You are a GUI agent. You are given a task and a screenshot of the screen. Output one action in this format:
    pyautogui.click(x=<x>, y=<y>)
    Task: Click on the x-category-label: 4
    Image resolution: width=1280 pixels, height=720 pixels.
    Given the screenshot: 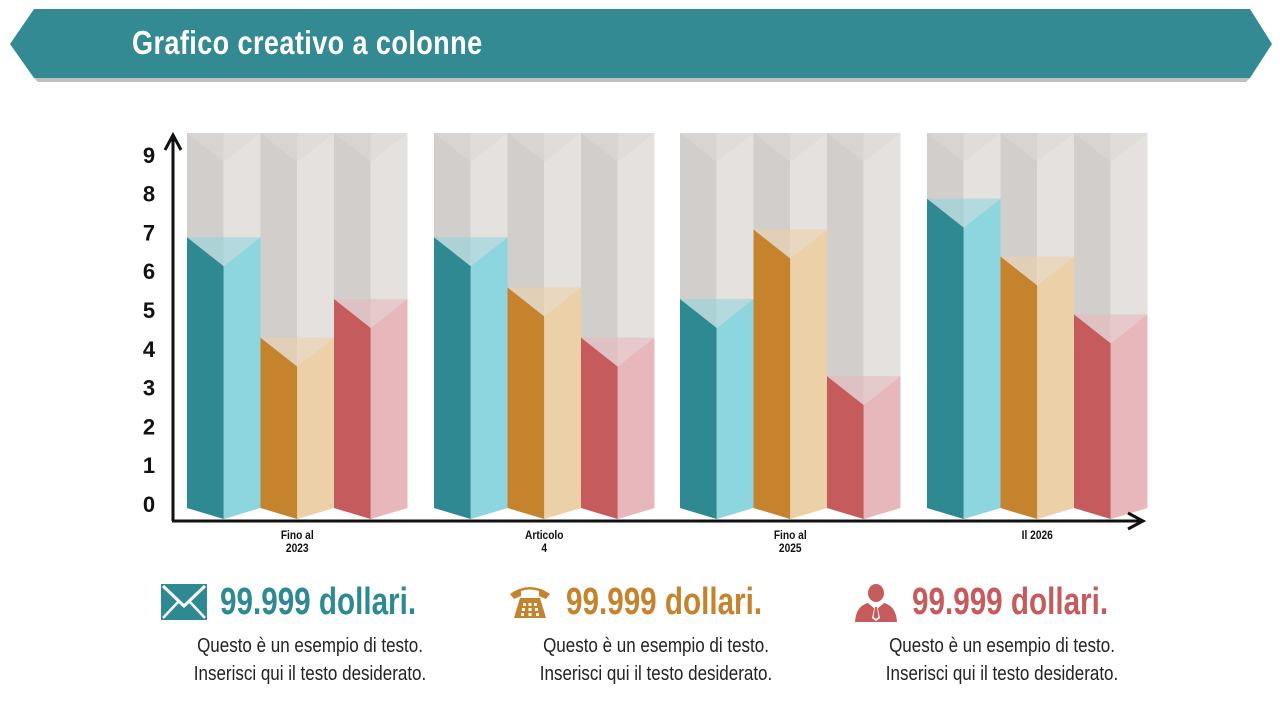 What is the action you would take?
    pyautogui.click(x=544, y=548)
    